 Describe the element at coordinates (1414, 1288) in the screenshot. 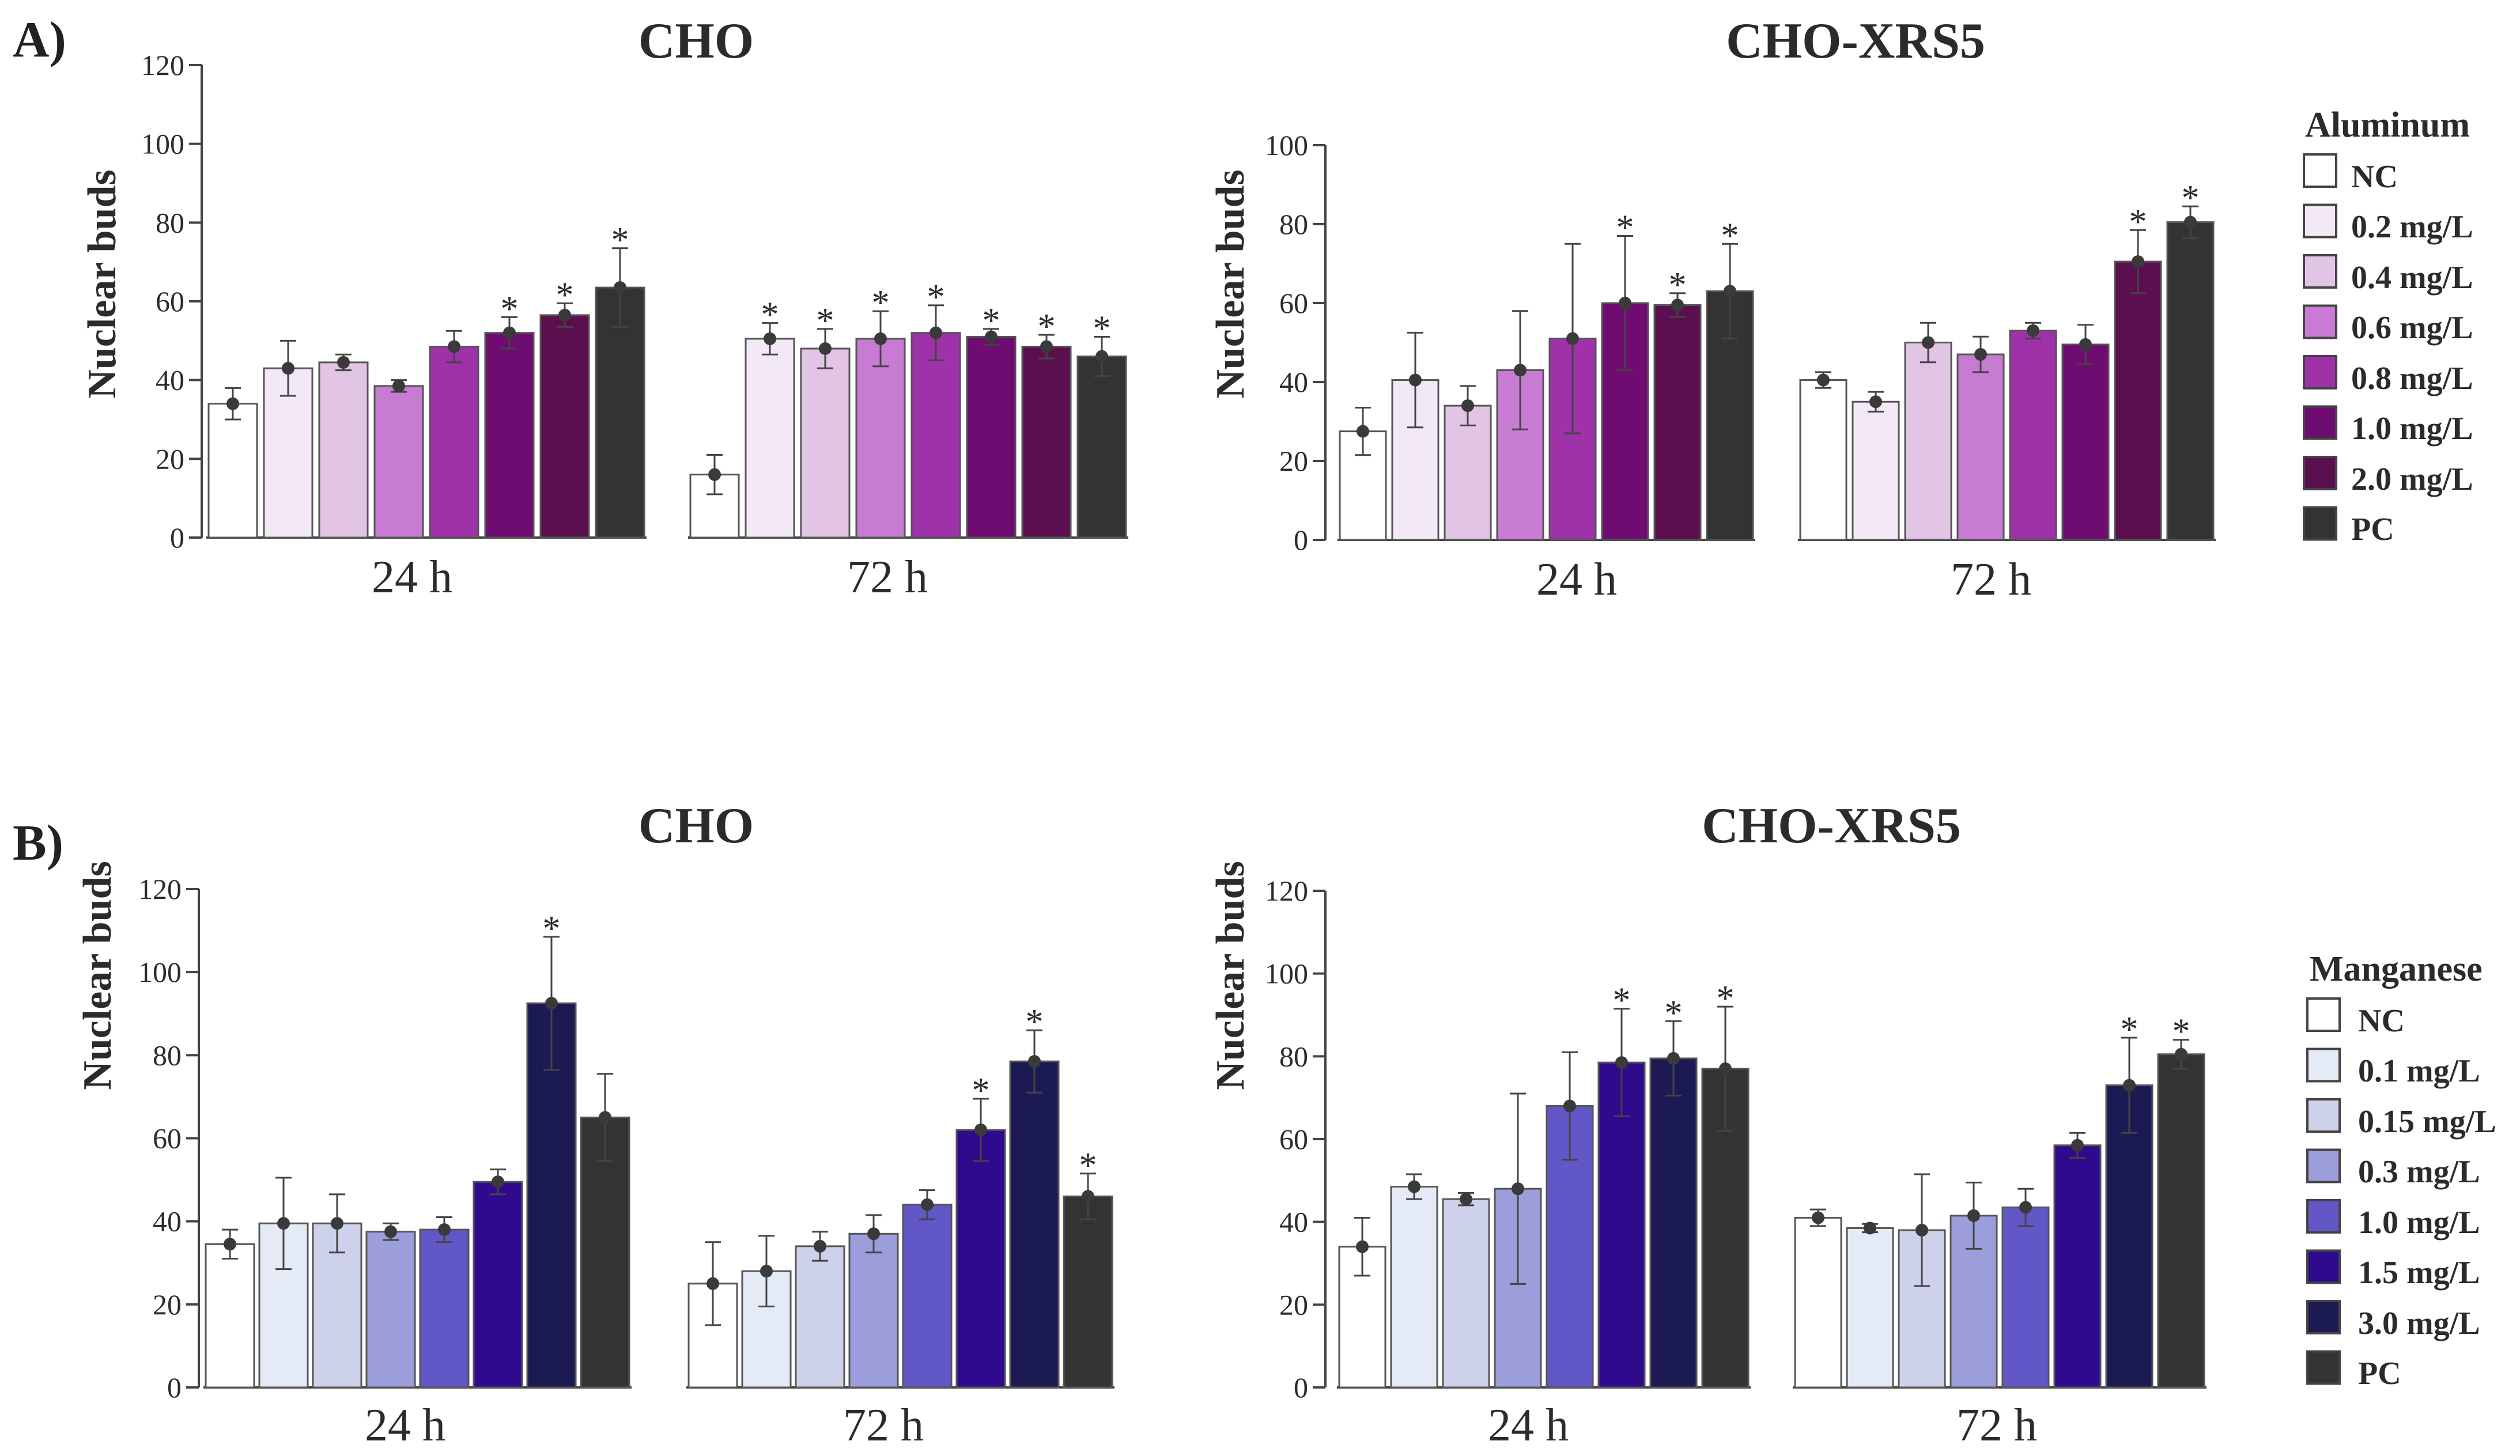

I see `bar-24h-01mgL` at that location.